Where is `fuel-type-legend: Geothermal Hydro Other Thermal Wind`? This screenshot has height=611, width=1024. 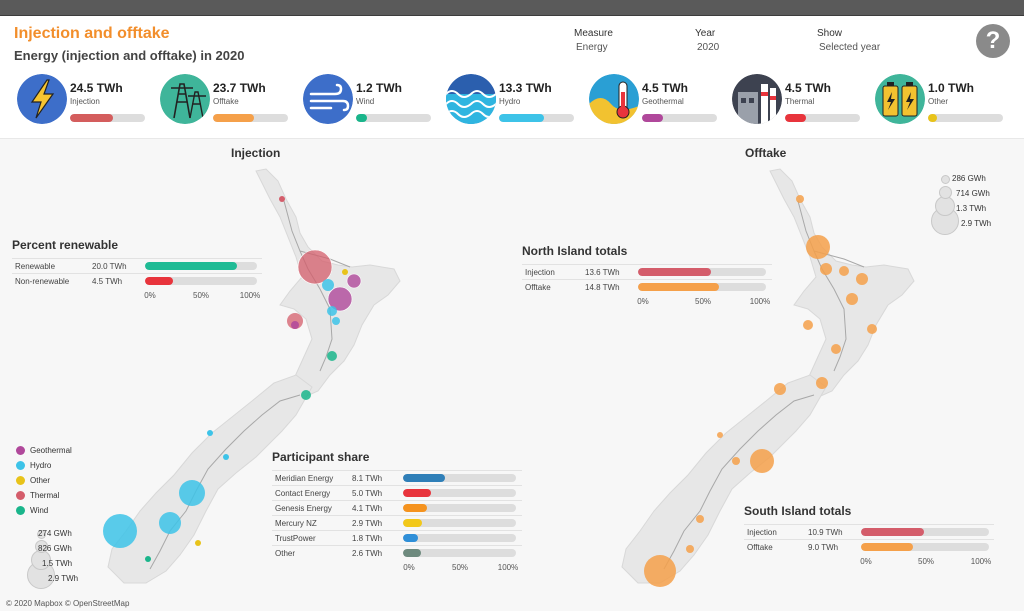
fuel-type-legend: Geothermal Hydro Other Thermal Wind is located at coordinates (44, 480).